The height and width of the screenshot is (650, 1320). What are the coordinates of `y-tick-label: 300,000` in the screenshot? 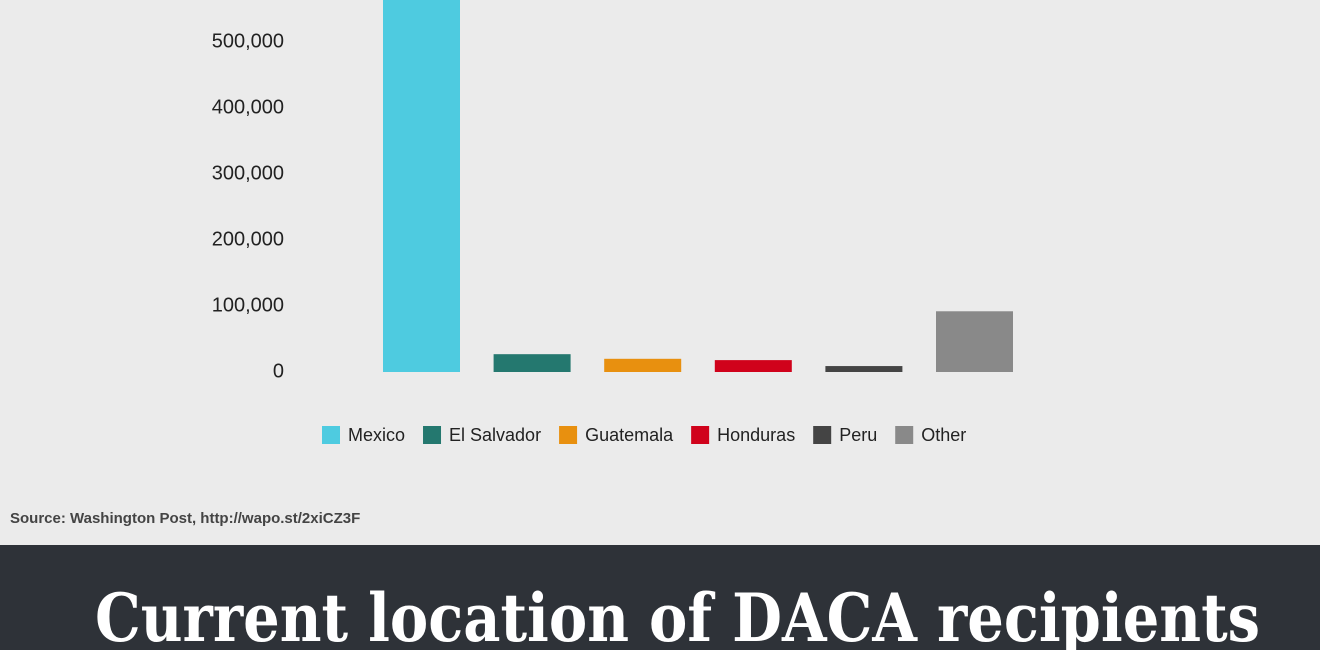 It's located at (248, 173).